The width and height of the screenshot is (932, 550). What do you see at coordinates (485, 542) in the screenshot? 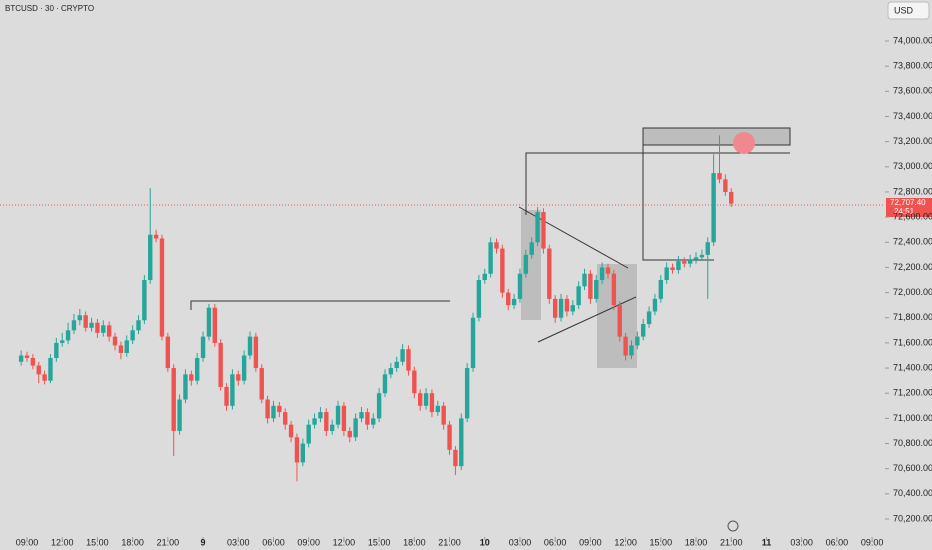
I see `x-tick-label: 10` at bounding box center [485, 542].